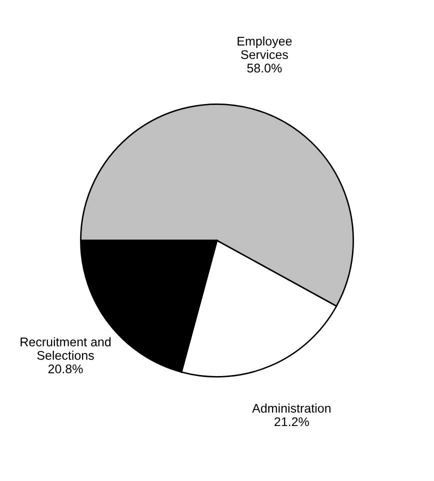 This screenshot has height=481, width=434. I want to click on data-label: 58.0%, so click(264, 68).